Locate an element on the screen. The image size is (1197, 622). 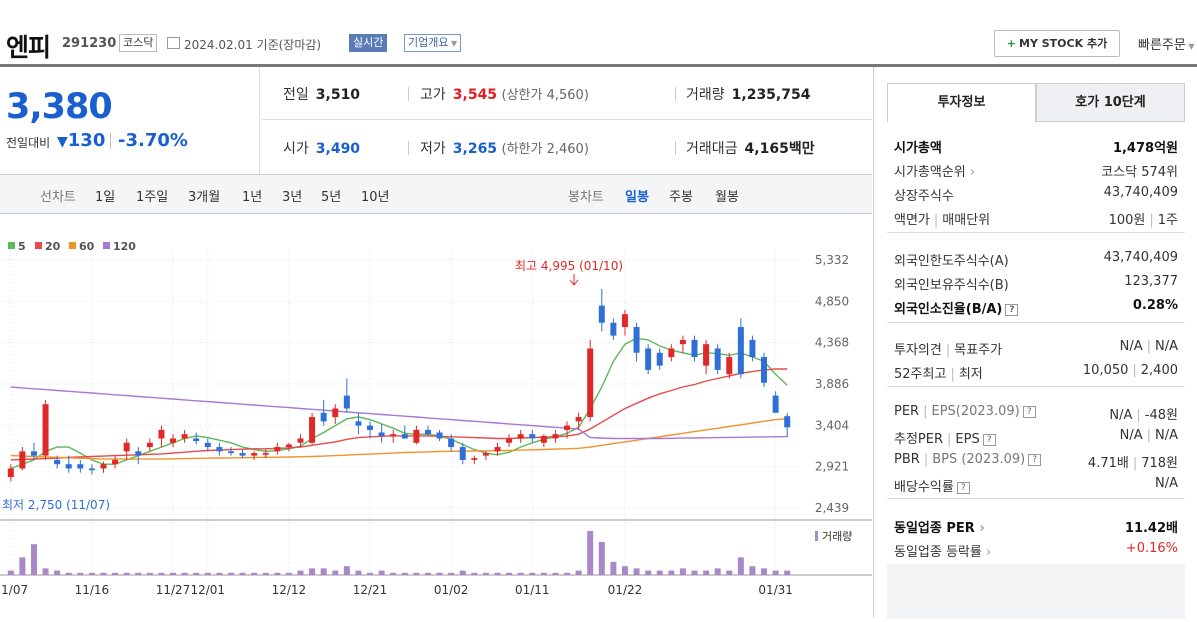
calendar-icon is located at coordinates (173, 43).